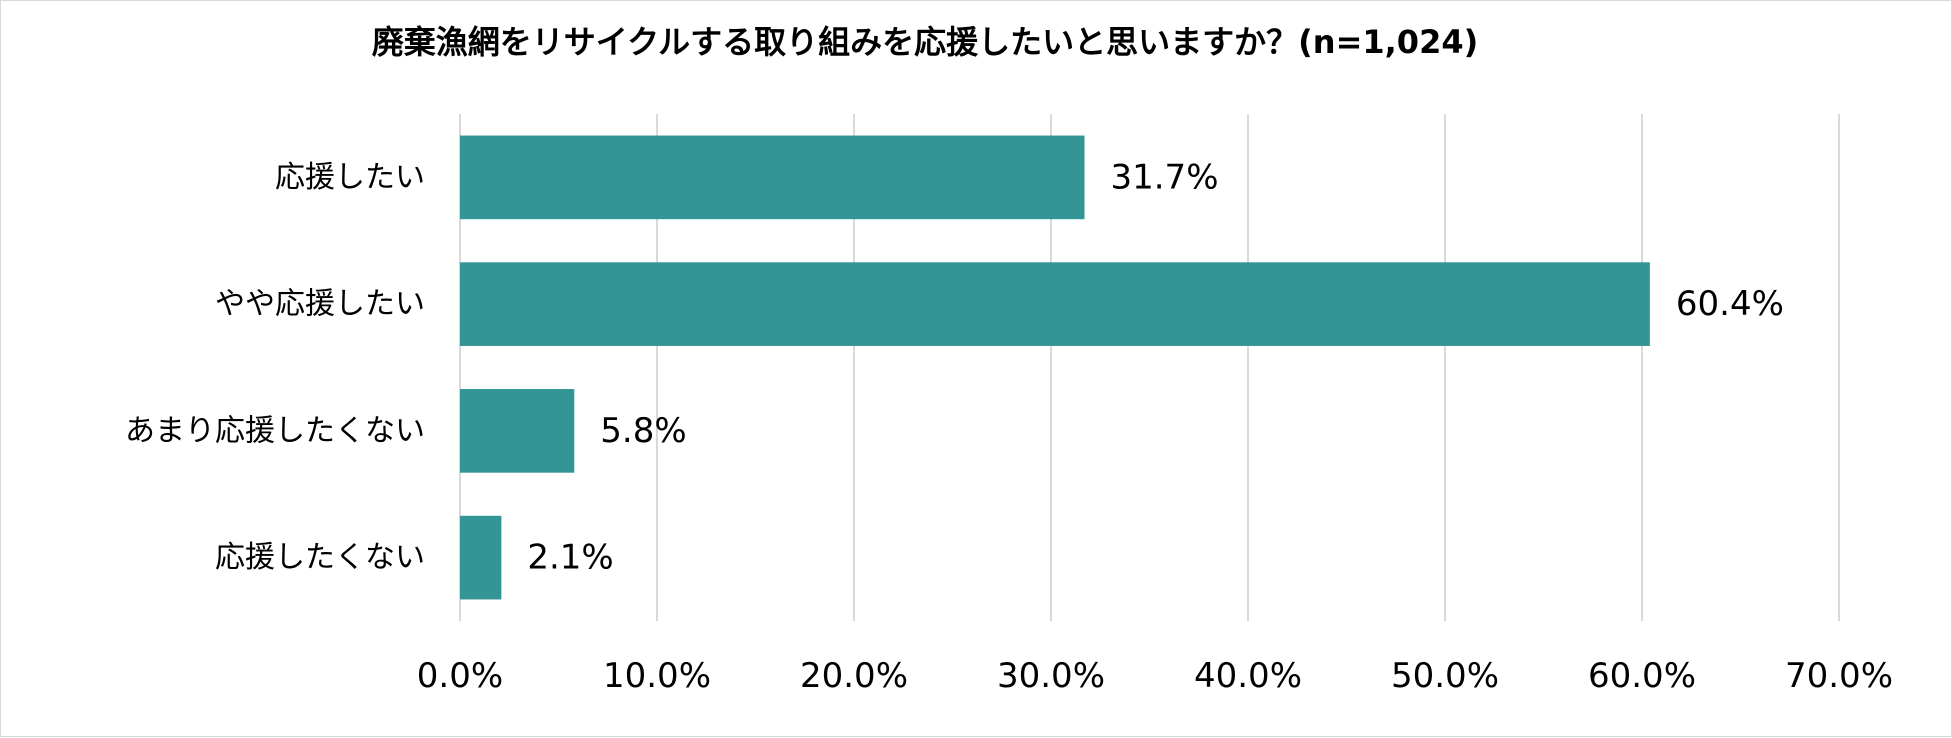 The width and height of the screenshot is (1952, 738). Describe the element at coordinates (1248, 676) in the screenshot. I see `x-tick-label-4: 40.0%` at that location.